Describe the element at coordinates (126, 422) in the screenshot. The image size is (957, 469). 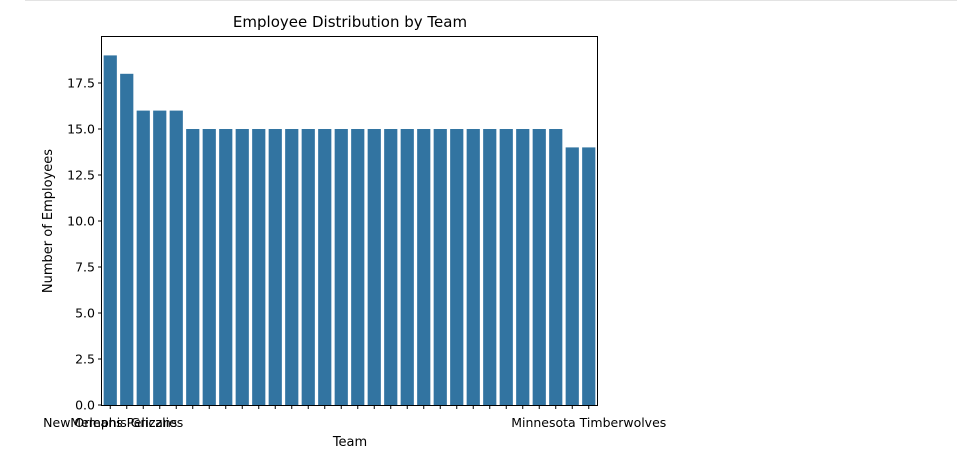
I see `x-tick-label: Memphis Grizzlies` at that location.